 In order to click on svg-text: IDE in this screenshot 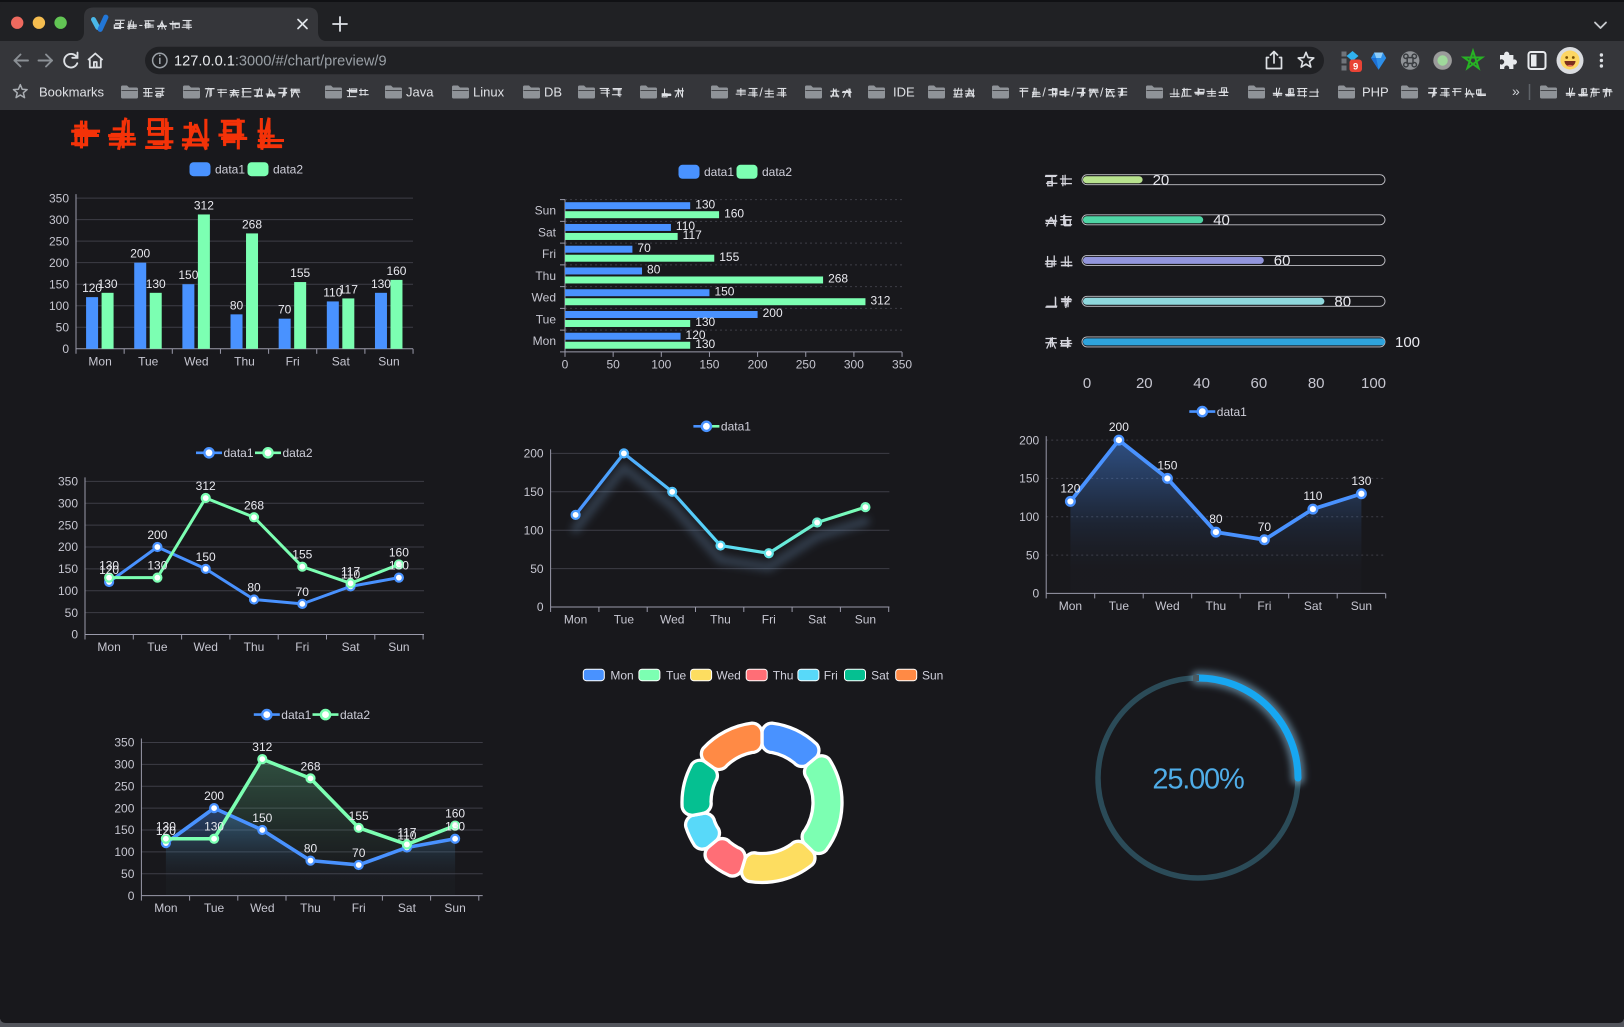, I will do `click(904, 92)`.